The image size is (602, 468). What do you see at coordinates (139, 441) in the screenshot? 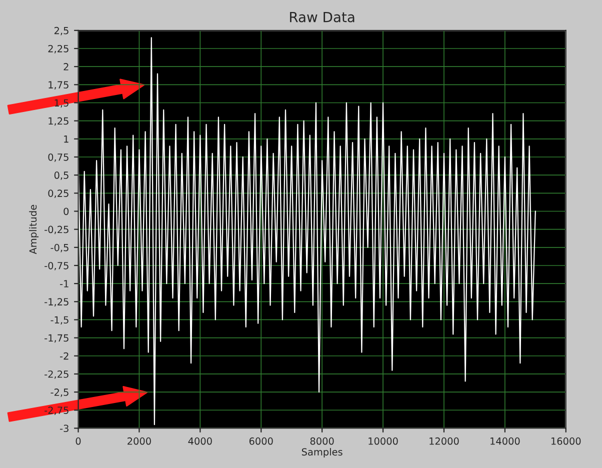
I see `x-tick-label: 2000` at bounding box center [139, 441].